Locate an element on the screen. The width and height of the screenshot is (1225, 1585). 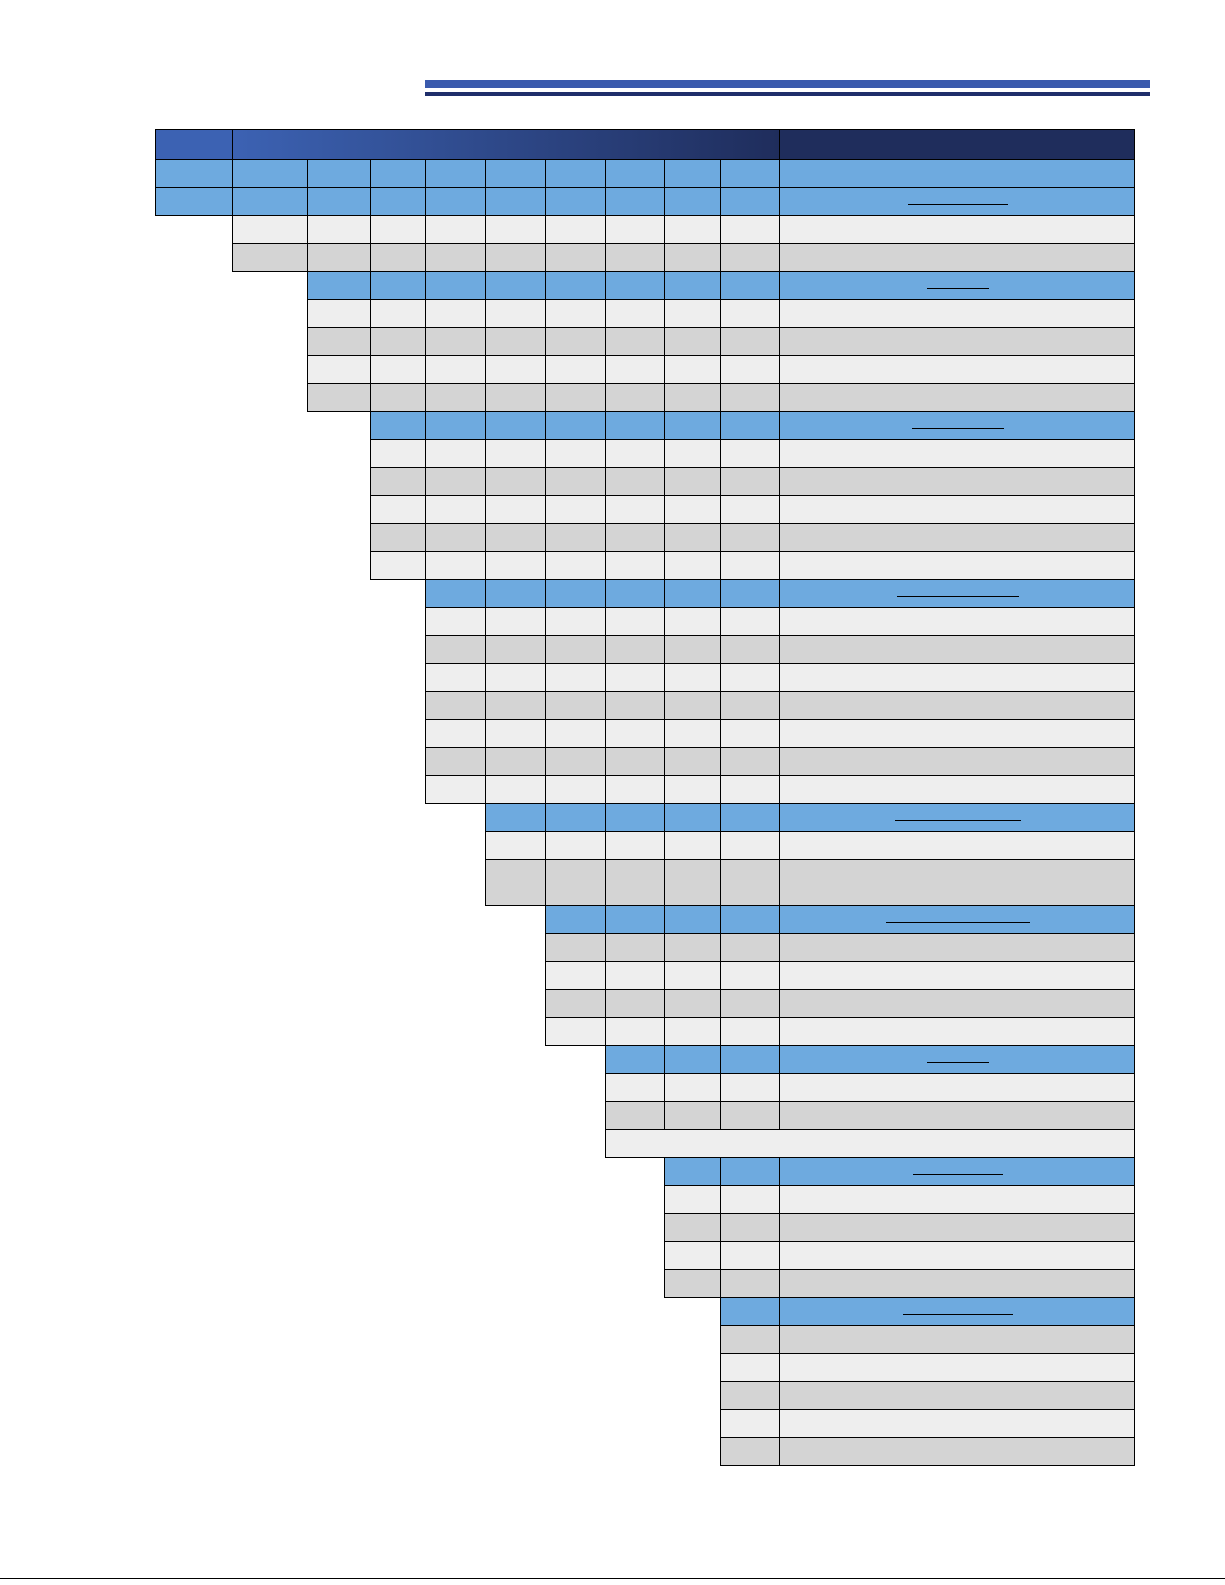
section-9-heading-title is located at coordinates (957, 1311).